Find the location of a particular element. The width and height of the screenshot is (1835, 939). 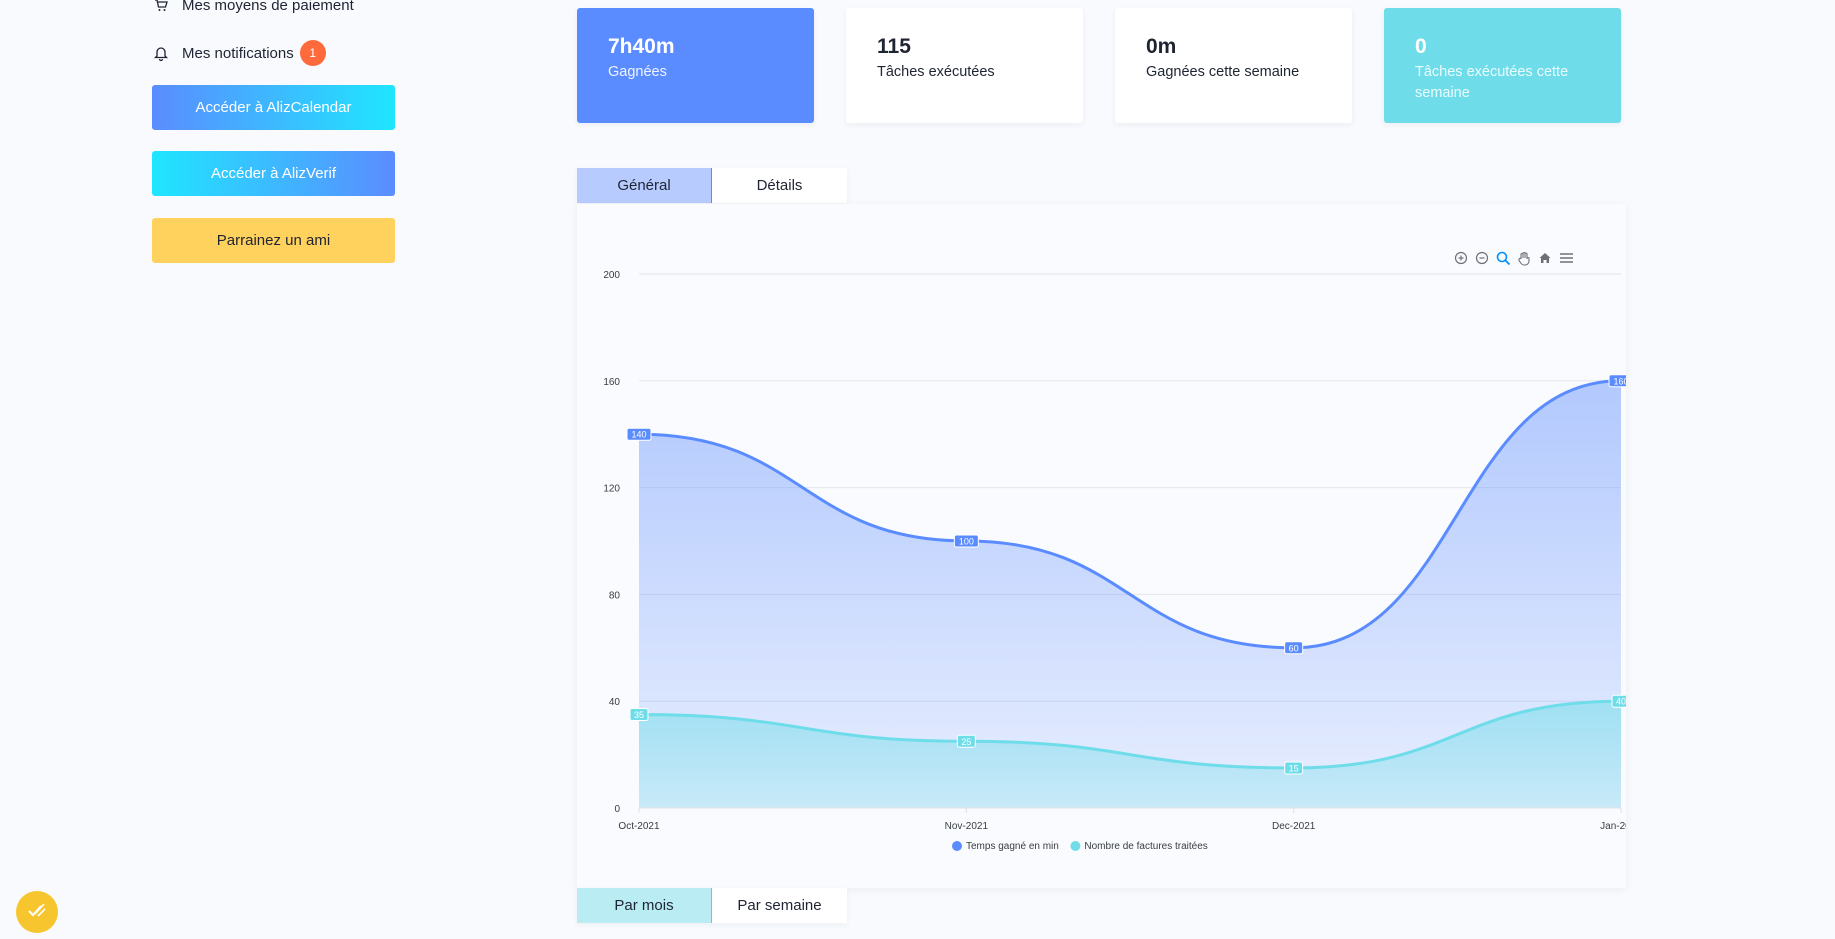

sidebar-item-label: Mes moyens de paiement is located at coordinates (268, 7).